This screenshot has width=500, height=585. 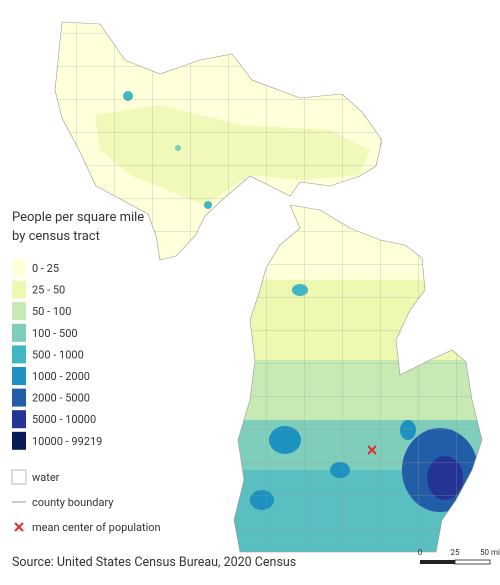 I want to click on mean-center-swatch, so click(x=19, y=527).